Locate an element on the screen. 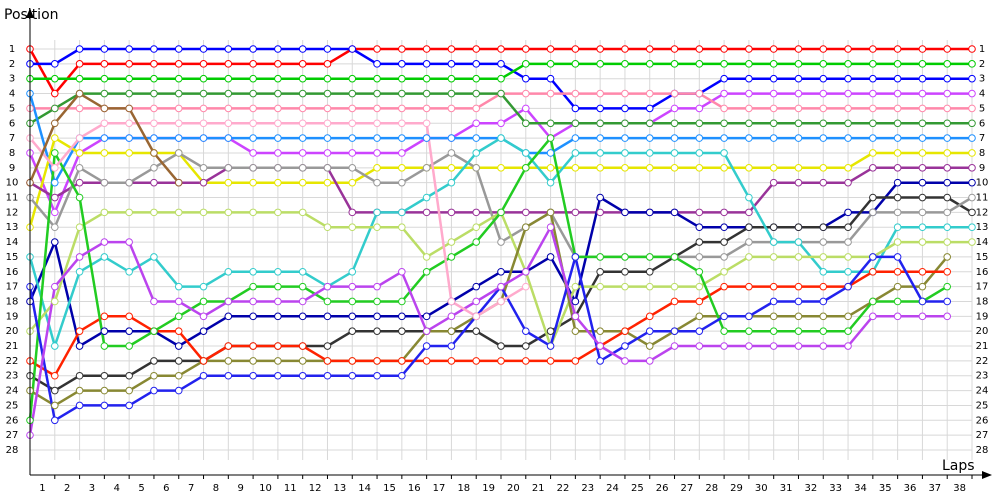  y-tick-label: 9 is located at coordinates (12, 168).